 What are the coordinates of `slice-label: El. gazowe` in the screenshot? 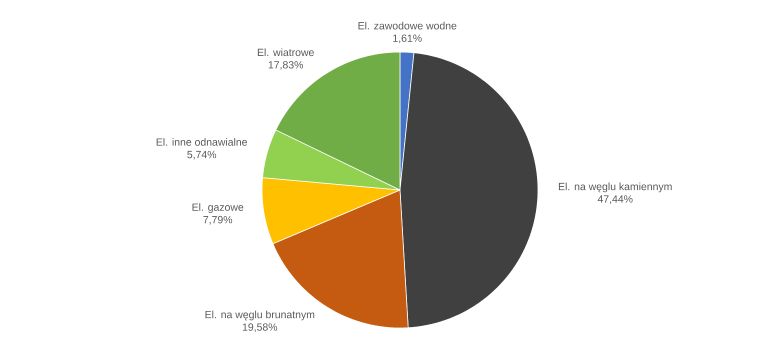 It's located at (218, 208).